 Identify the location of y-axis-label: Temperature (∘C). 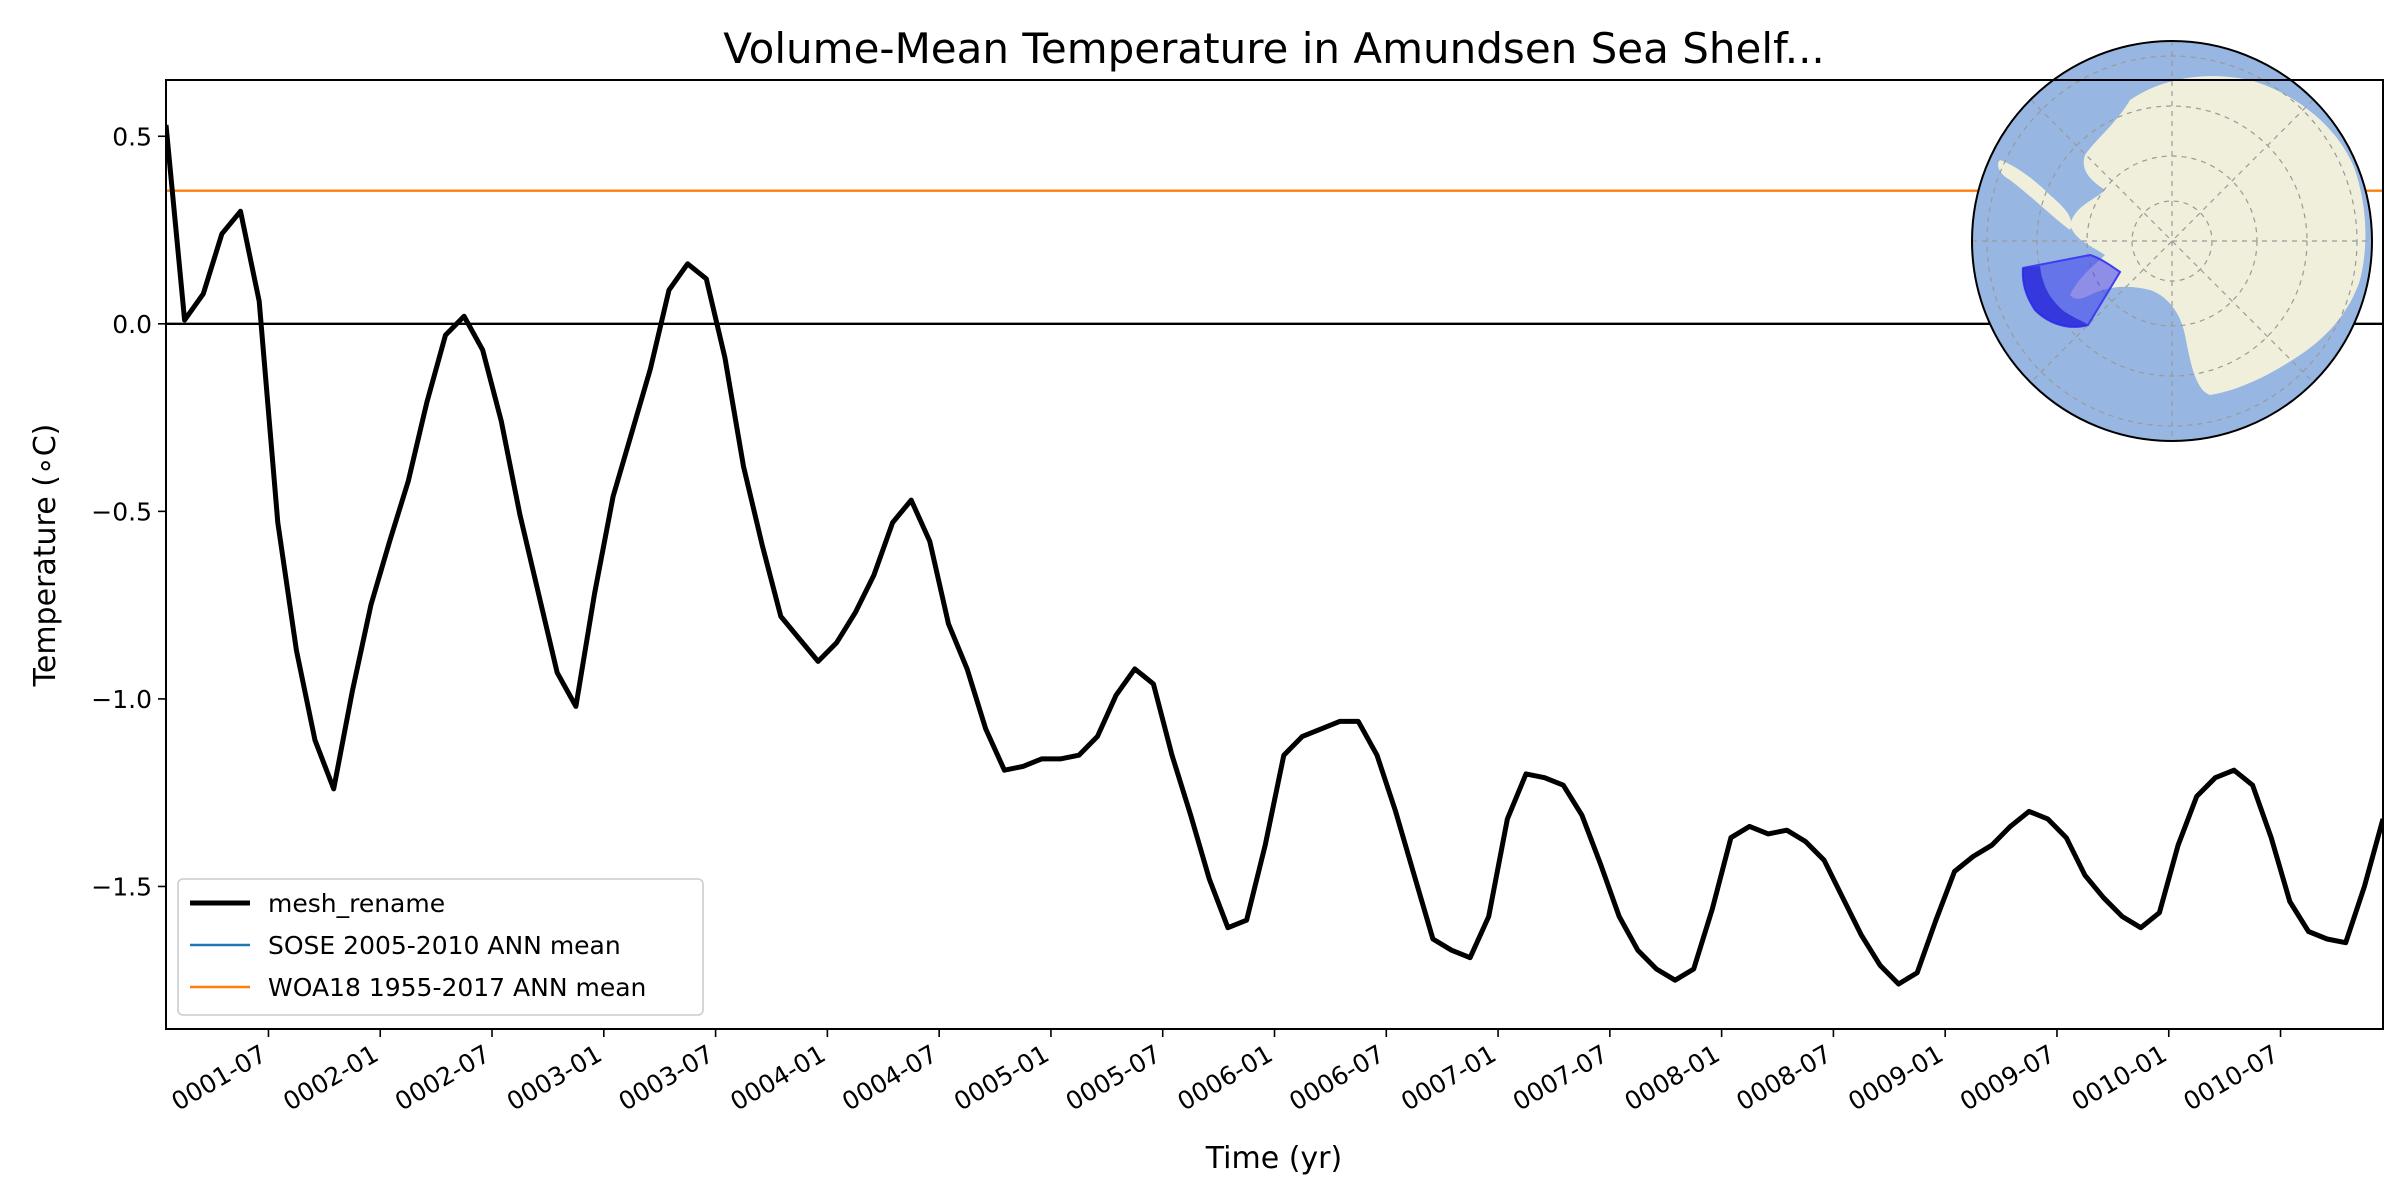
(45, 556).